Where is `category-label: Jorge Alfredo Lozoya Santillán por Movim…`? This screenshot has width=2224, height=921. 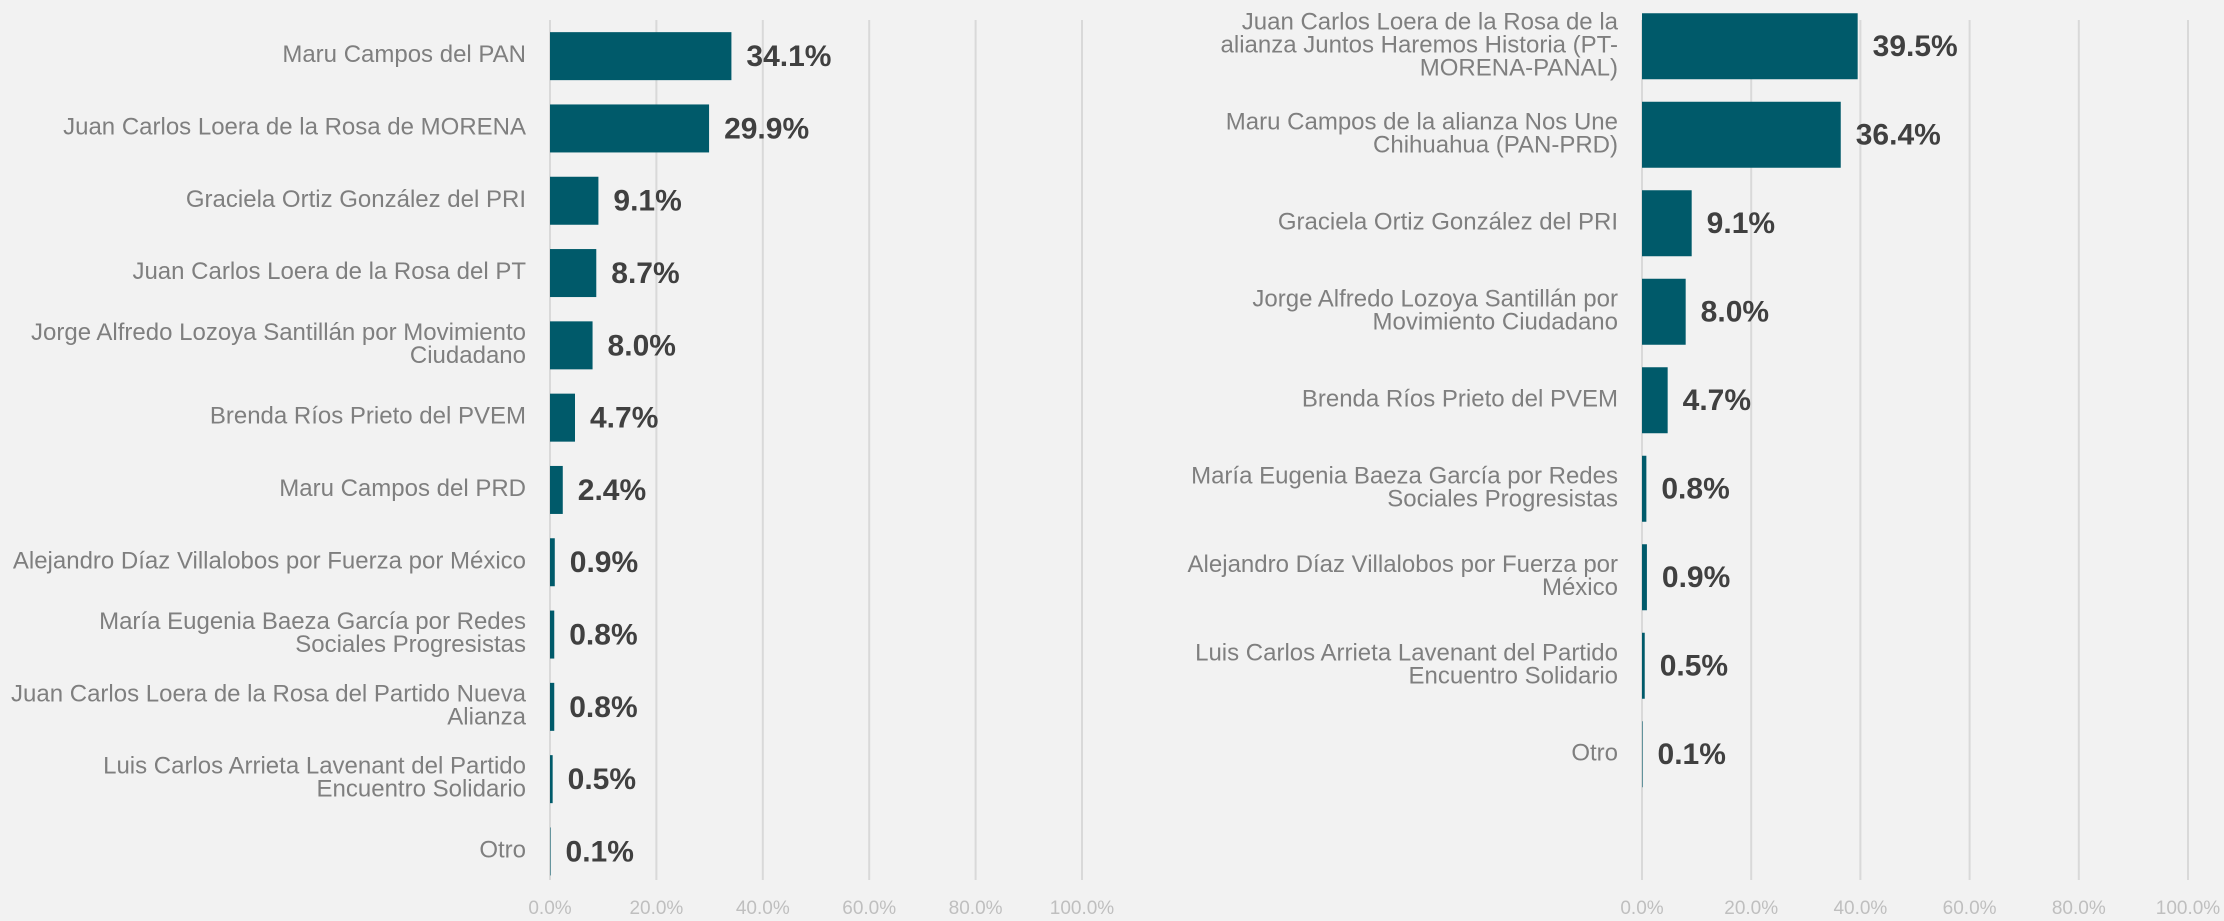
category-label: Jorge Alfredo Lozoya Santillán por Movim… is located at coordinates (278, 344).